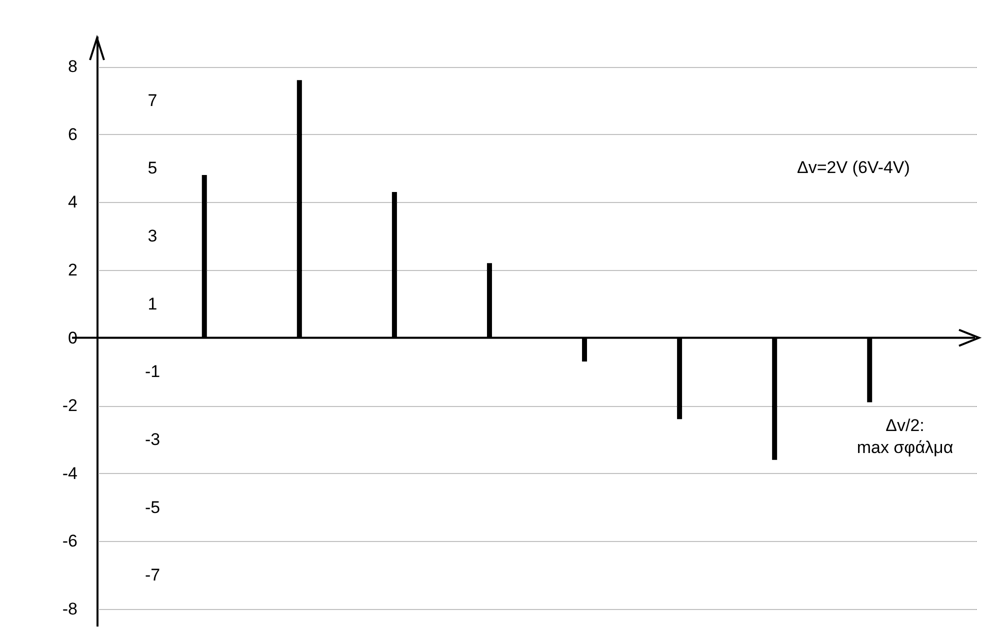  What do you see at coordinates (152, 440) in the screenshot?
I see `y2-tick-label: -3` at bounding box center [152, 440].